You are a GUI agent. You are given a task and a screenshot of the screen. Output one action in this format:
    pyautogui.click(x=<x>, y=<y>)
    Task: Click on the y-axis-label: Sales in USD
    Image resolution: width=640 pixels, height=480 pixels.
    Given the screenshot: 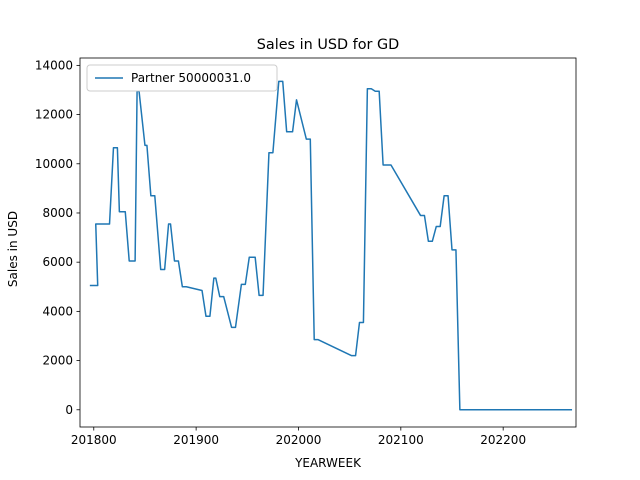 What is the action you would take?
    pyautogui.click(x=13, y=249)
    